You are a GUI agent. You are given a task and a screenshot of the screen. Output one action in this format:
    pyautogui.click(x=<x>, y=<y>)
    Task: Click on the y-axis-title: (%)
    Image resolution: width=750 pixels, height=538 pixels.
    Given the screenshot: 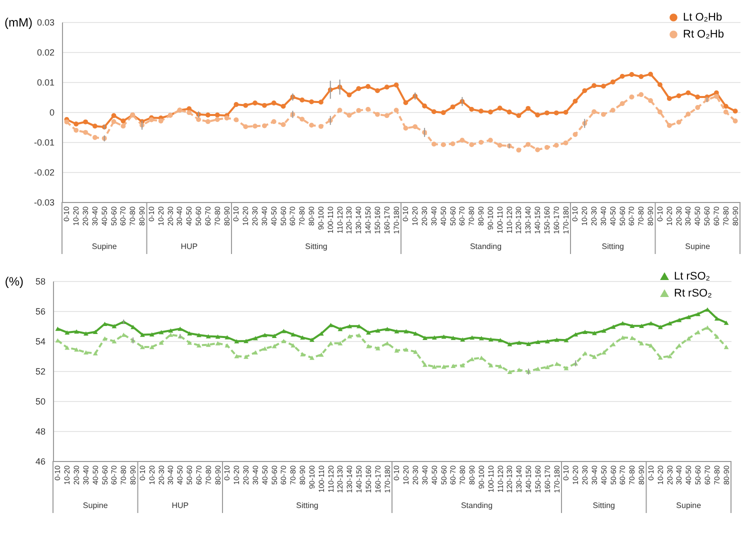 What is the action you would take?
    pyautogui.click(x=14, y=281)
    